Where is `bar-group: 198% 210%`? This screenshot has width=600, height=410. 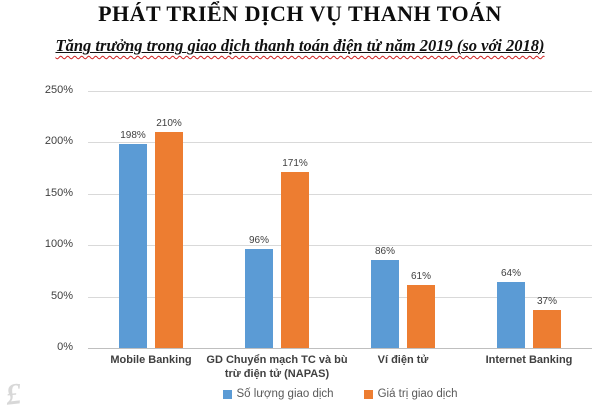
bar-group: 198% 210% is located at coordinates (151, 219).